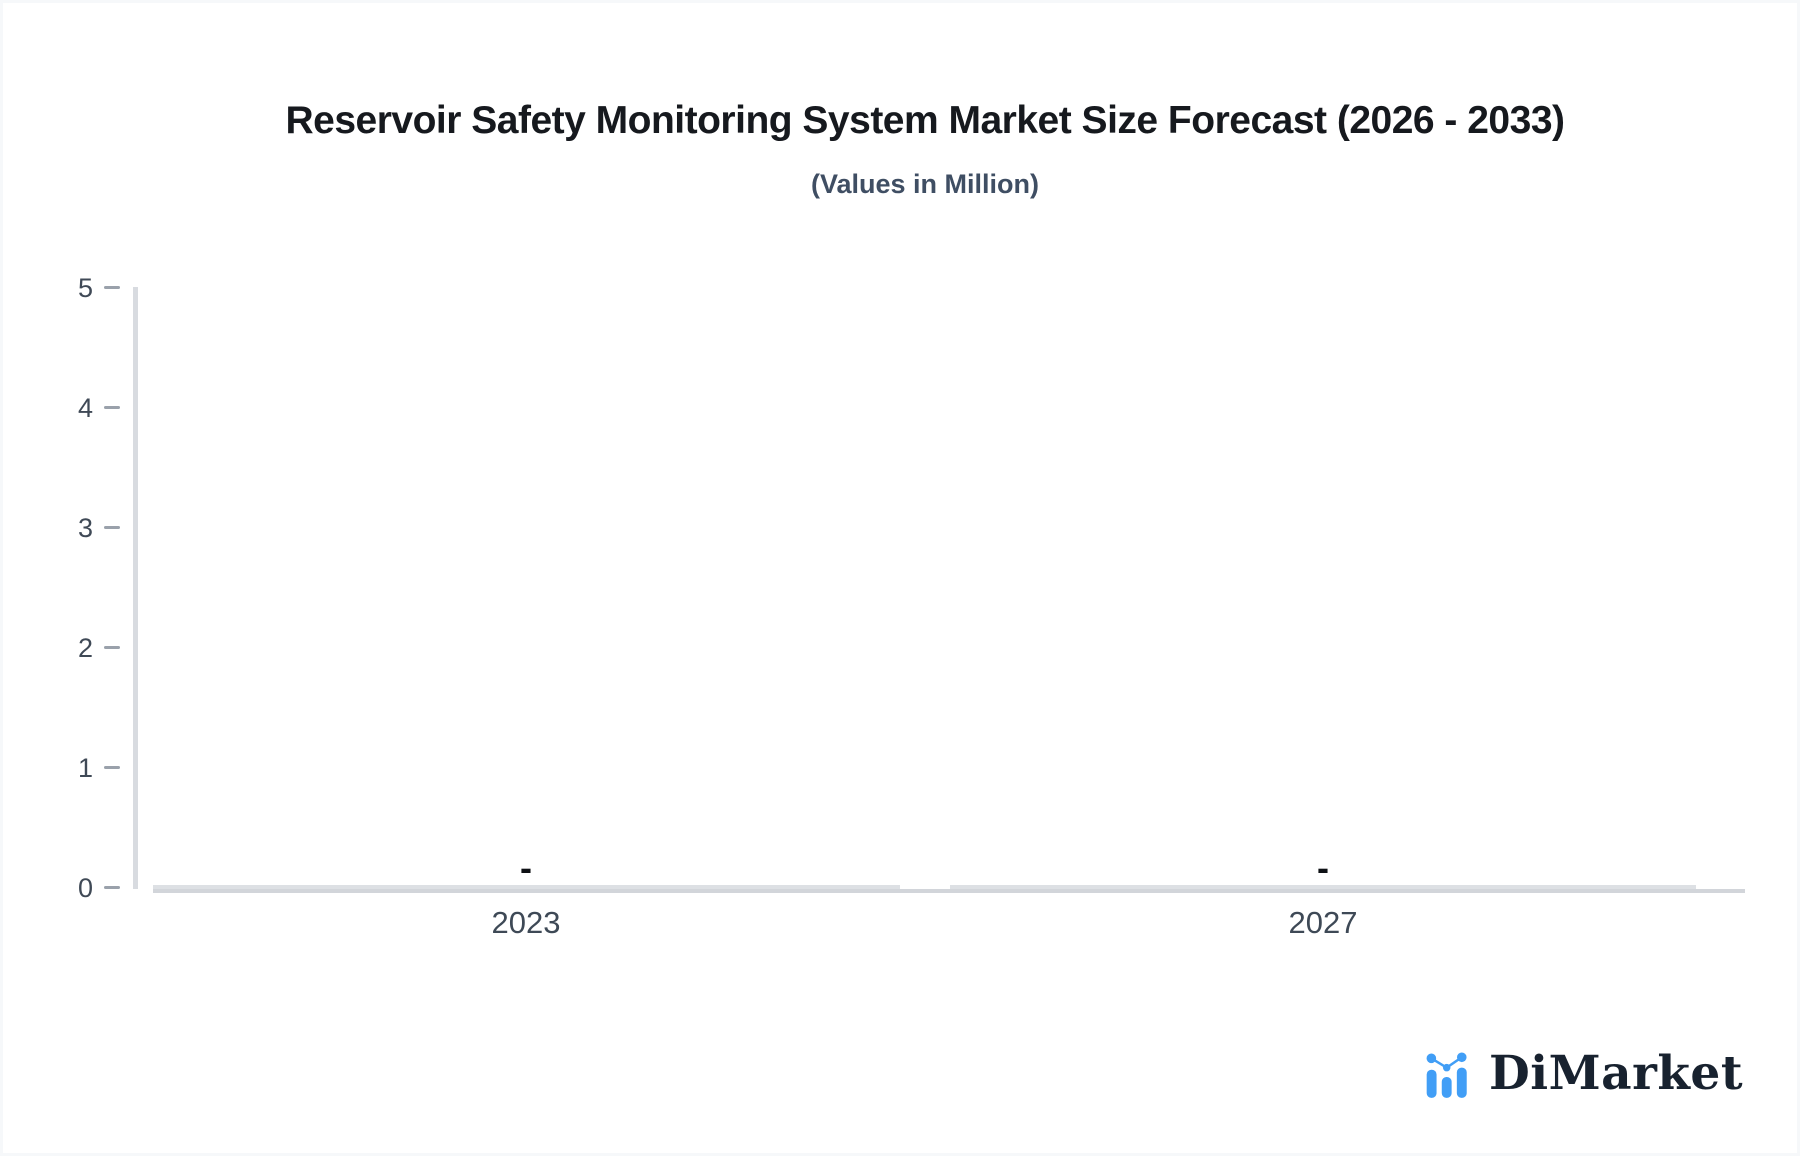 The width and height of the screenshot is (1800, 1156). I want to click on bar-2027, so click(1323, 887).